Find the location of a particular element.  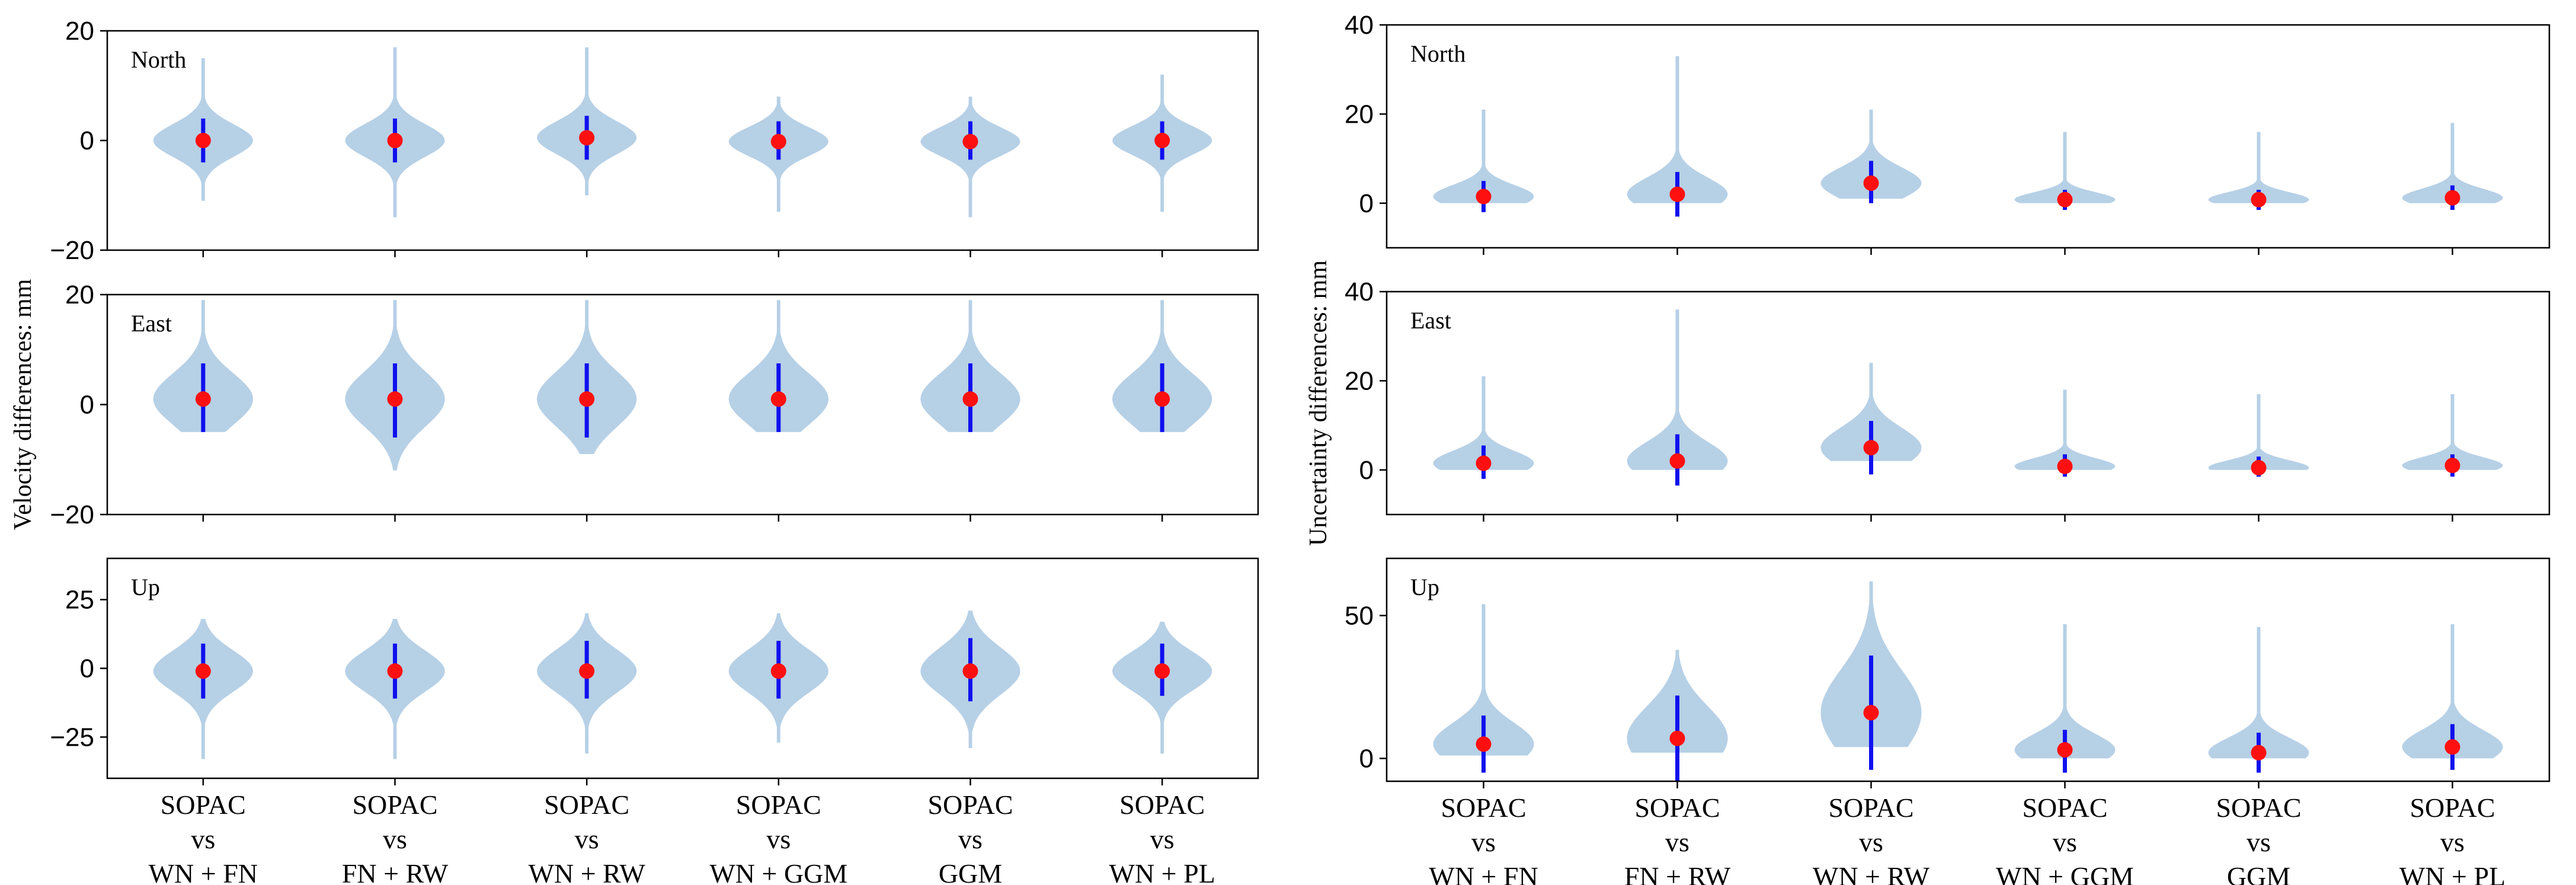

panel-label: East is located at coordinates (1430, 320).